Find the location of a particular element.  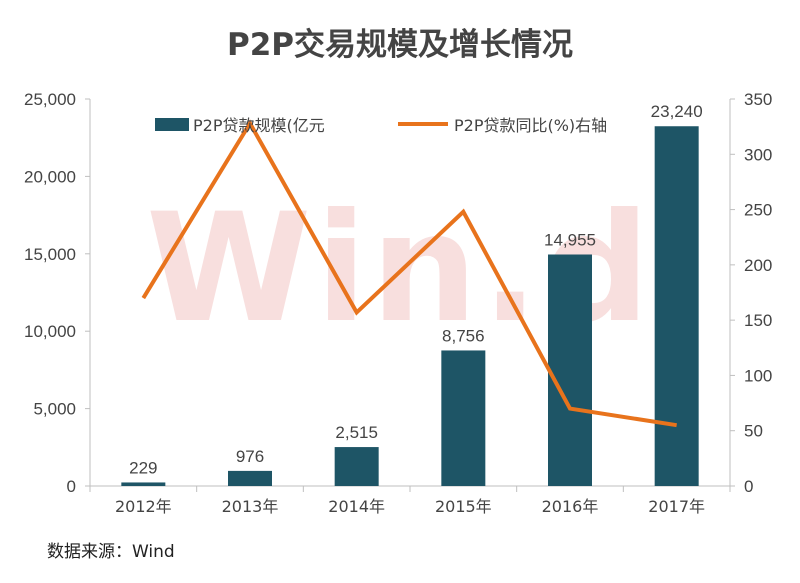

bar-data-label: 976 is located at coordinates (250, 456).